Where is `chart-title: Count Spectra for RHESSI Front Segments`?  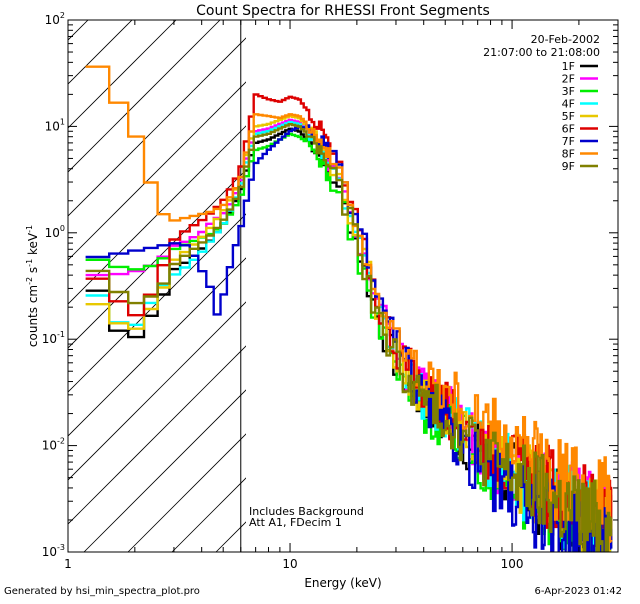
chart-title: Count Spectra for RHESSI Front Segments is located at coordinates (343, 11).